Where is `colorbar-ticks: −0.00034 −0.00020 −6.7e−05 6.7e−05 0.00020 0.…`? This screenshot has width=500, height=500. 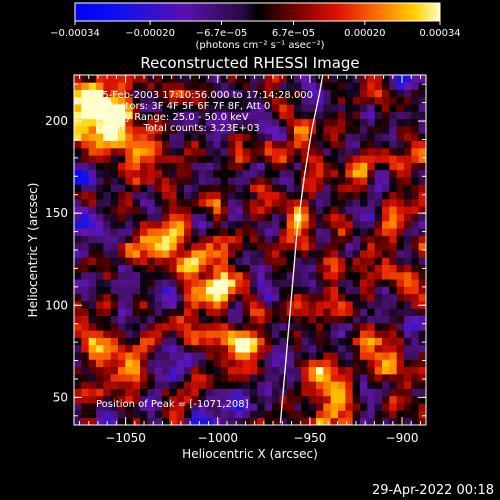 colorbar-ticks: −0.00034 −0.00020 −6.7e−05 6.7e−05 0.00020 0.… is located at coordinates (255, 30).